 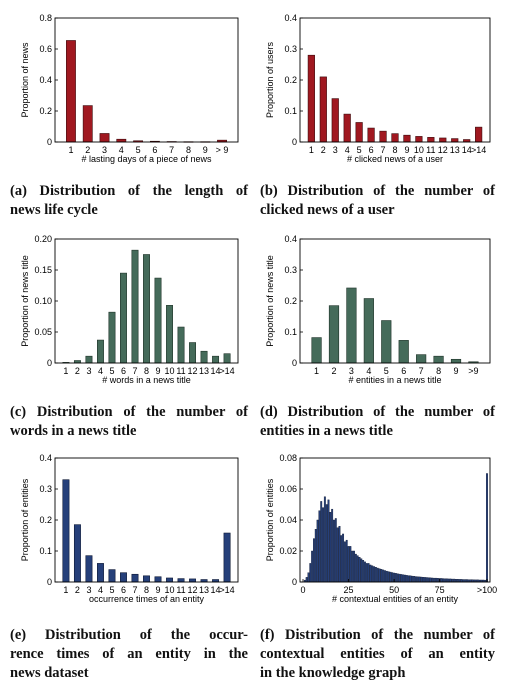 I want to click on y-axis-label: Proportion of users, so click(x=270, y=79).